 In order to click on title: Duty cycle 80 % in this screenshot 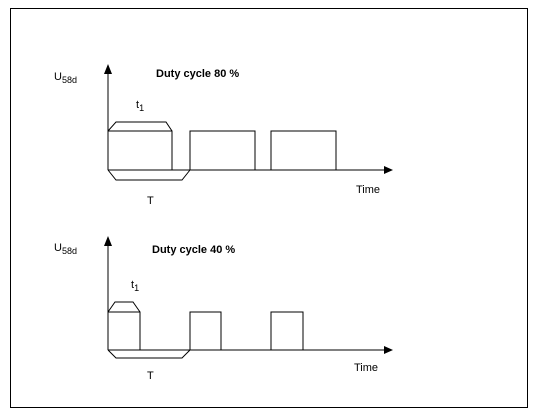, I will do `click(197, 74)`.